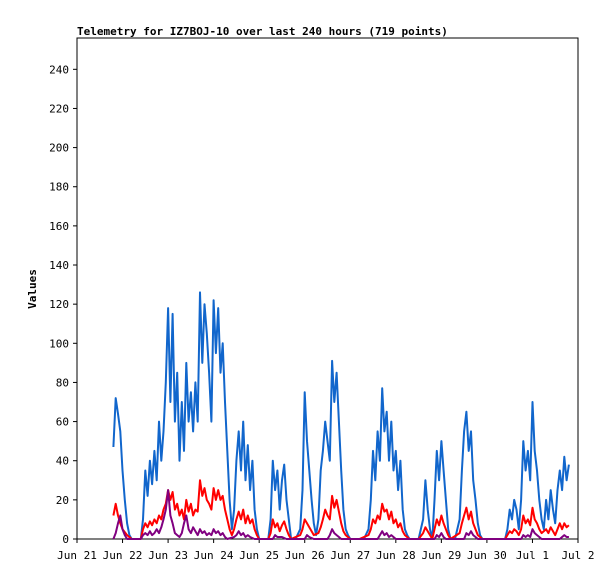 This screenshot has height=579, width=615. Describe the element at coordinates (305, 555) in the screenshot. I see `x-tick-label: Jun 26` at that location.